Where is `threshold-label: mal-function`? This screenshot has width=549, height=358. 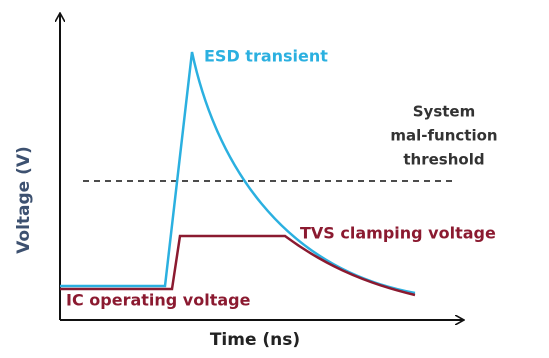
threshold-label: mal-function is located at coordinates (443, 136).